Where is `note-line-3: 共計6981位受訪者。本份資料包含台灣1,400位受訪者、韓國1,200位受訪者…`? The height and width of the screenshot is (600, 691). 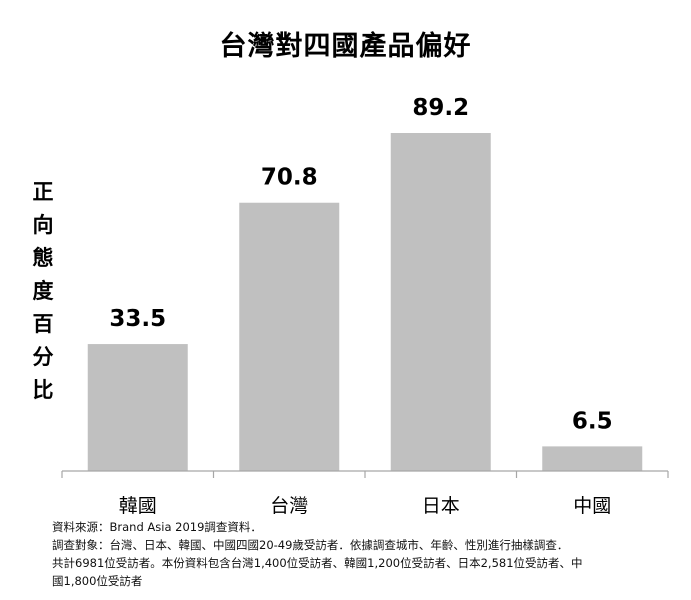 note-line-3: 共計6981位受訪者。本份資料包含台灣1,400位受訪者、韓國1,200位受訪者… is located at coordinates (317, 563).